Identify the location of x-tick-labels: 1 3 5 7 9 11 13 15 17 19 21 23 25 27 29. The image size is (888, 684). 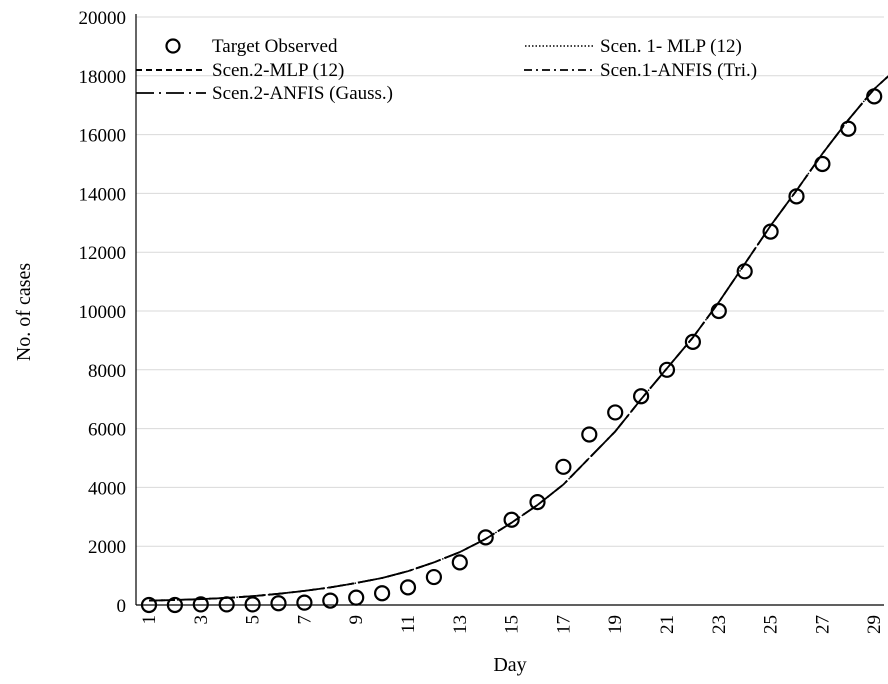
(512, 624).